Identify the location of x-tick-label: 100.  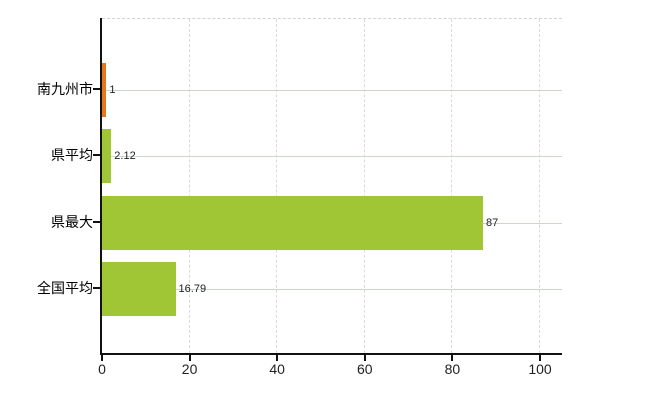
(540, 369).